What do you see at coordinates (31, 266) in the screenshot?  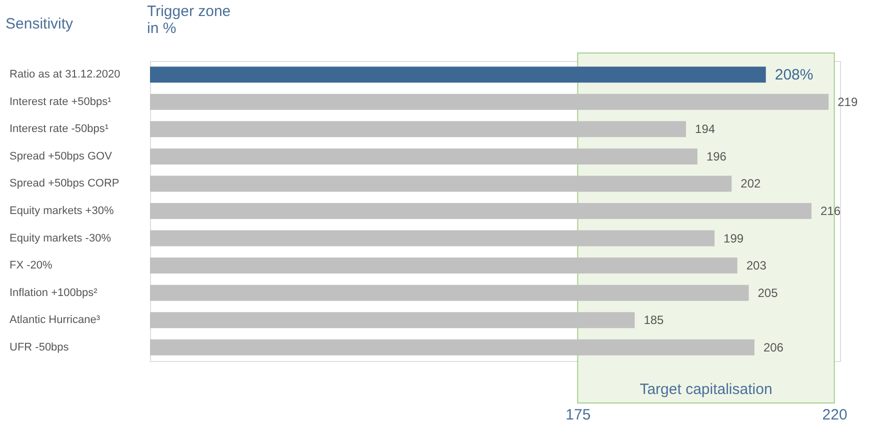 I see `y-tick-label: FX -20%` at bounding box center [31, 266].